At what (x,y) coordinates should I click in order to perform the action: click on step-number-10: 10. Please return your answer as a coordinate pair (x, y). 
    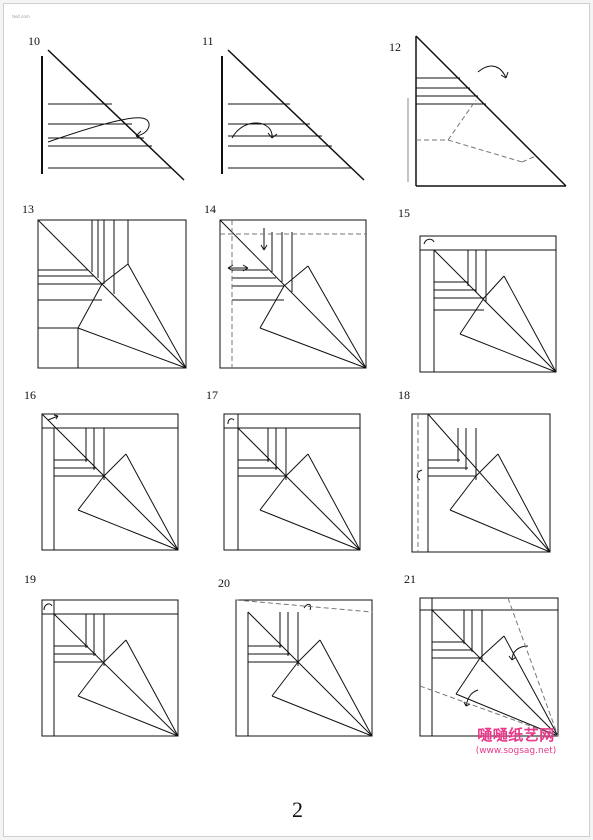
    Looking at the image, I should click on (34, 41).